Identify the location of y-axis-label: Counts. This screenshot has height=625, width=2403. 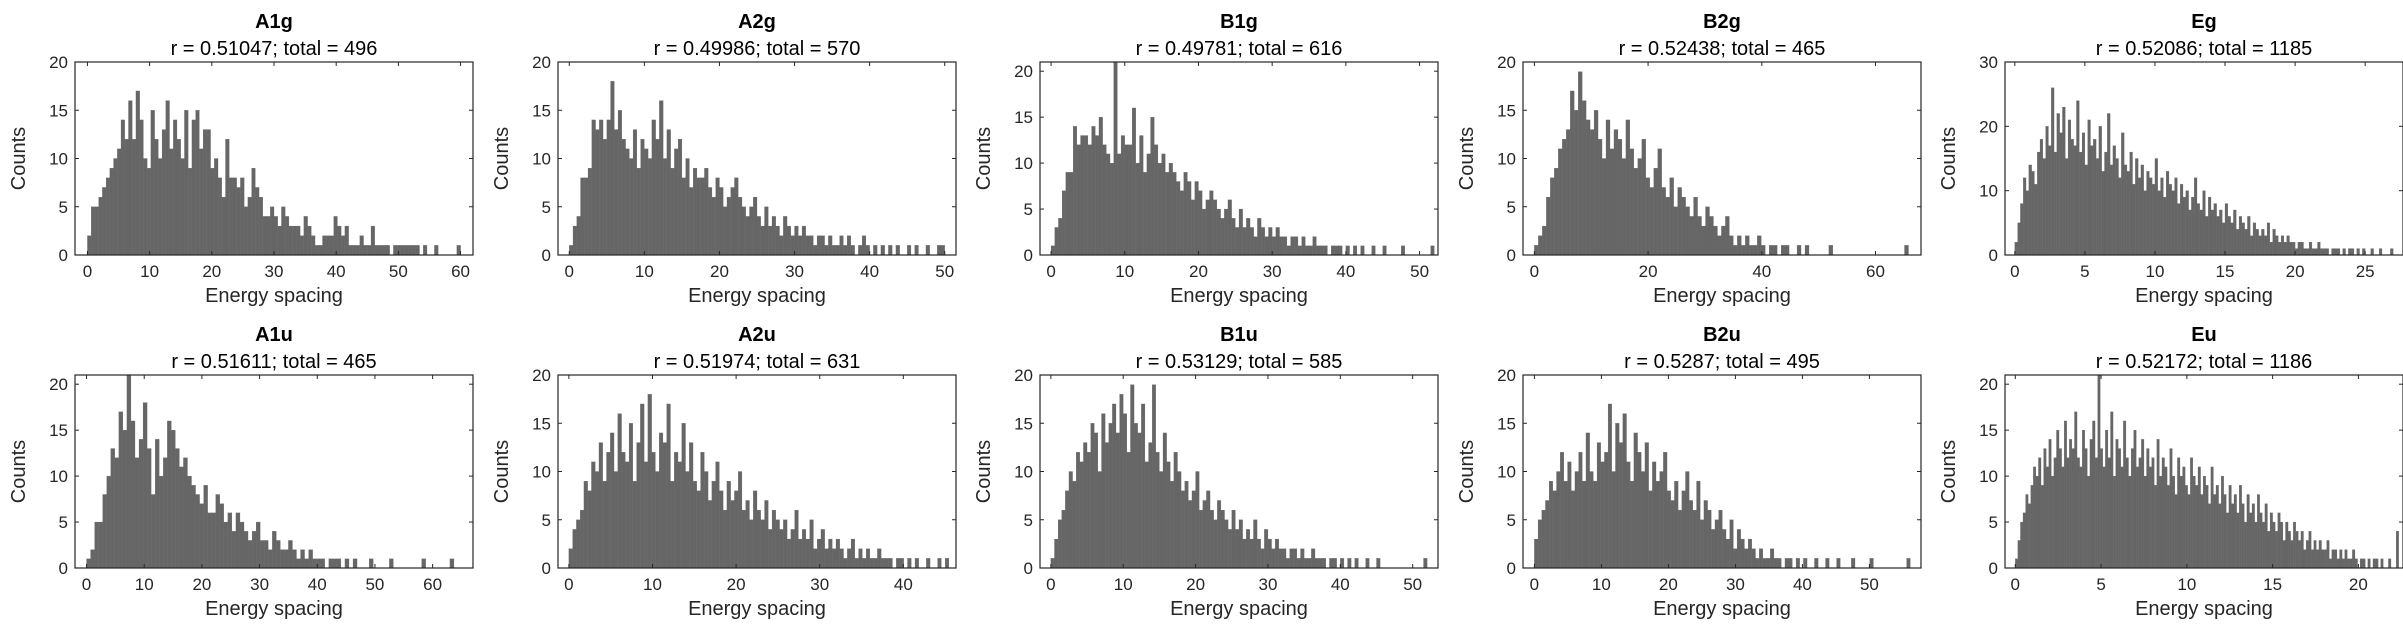
(1949, 158).